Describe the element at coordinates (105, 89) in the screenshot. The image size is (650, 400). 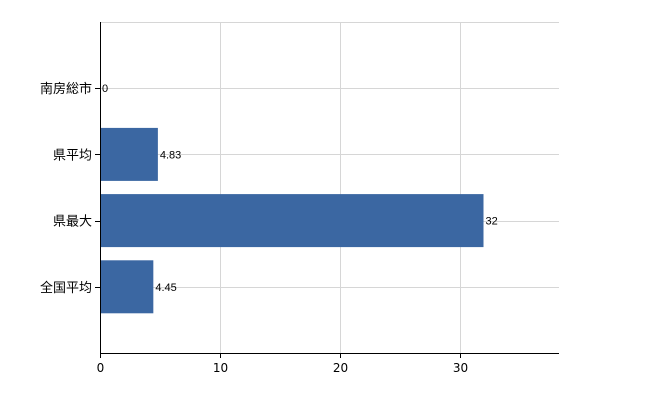
I see `data-label: 0` at that location.